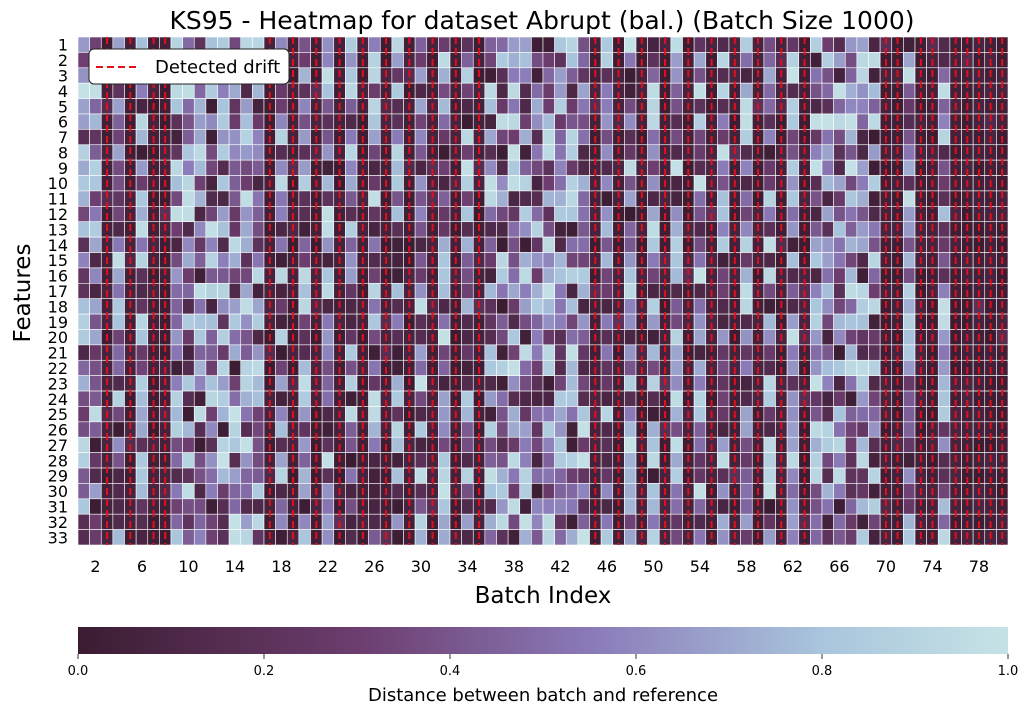 Image resolution: width=1028 pixels, height=716 pixels. I want to click on colorbar-tick-label: 0.8, so click(822, 671).